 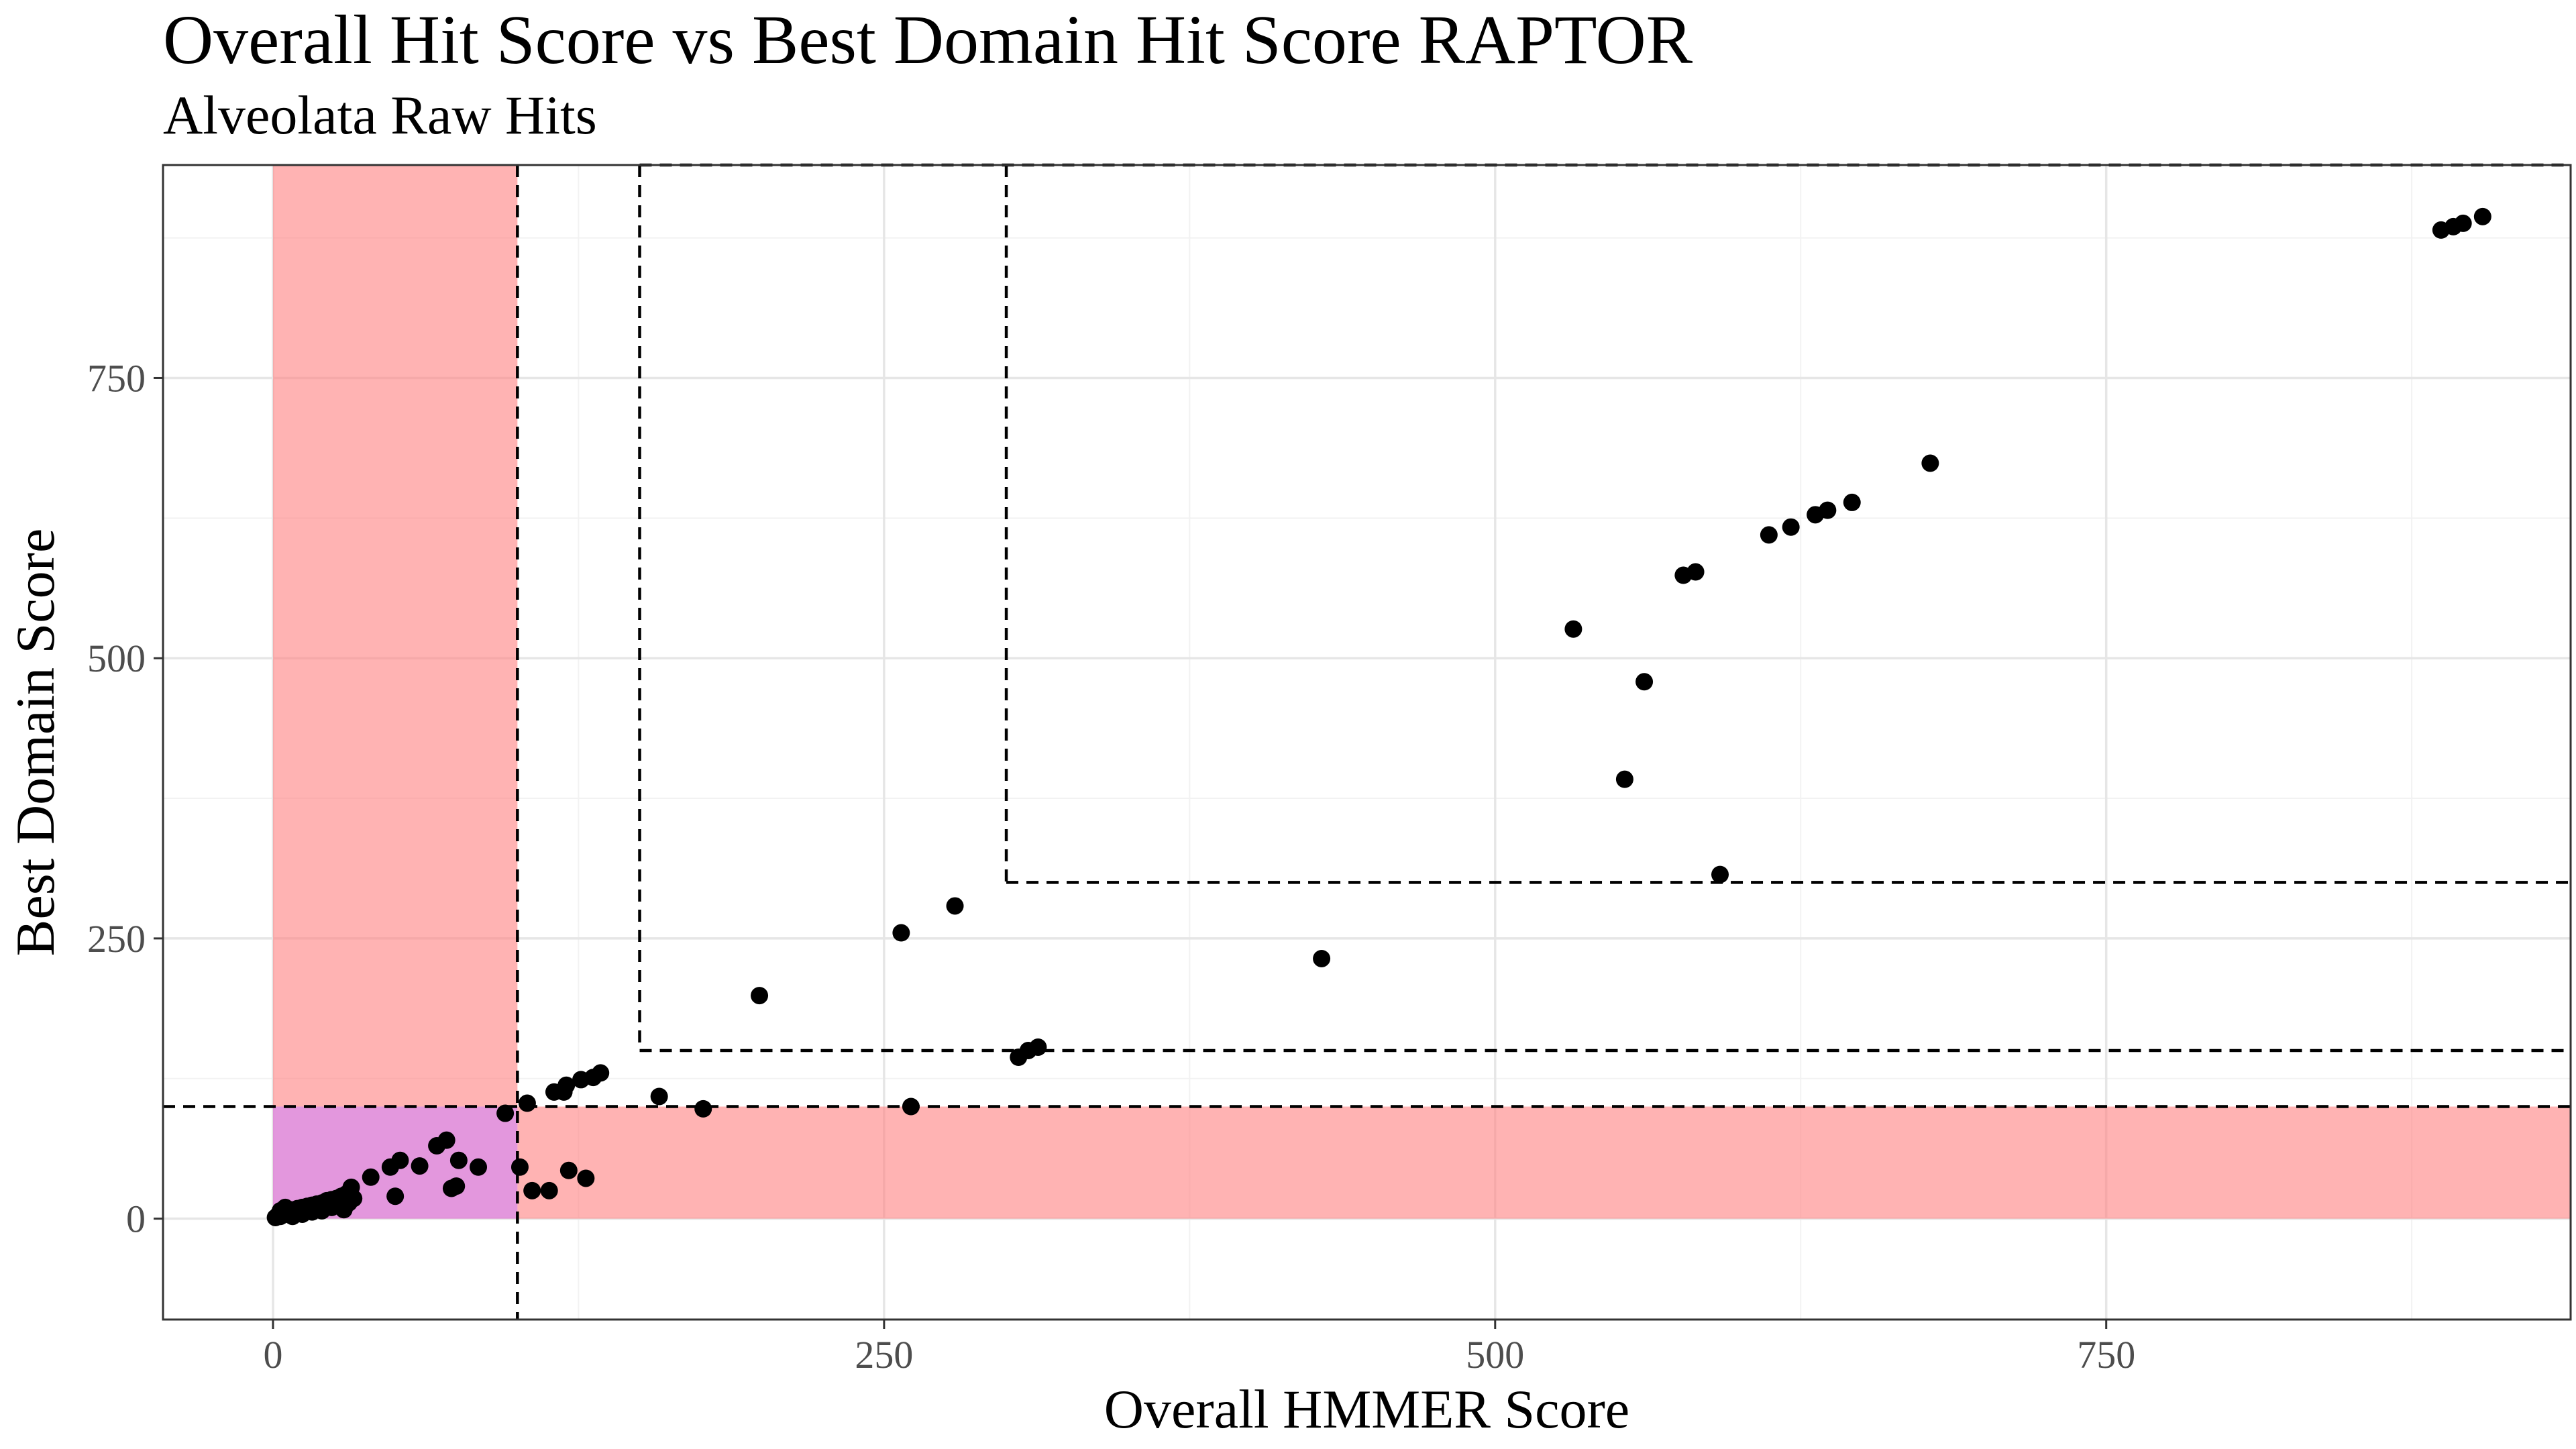 What do you see at coordinates (884, 1355) in the screenshot?
I see `x-tick-label: 250` at bounding box center [884, 1355].